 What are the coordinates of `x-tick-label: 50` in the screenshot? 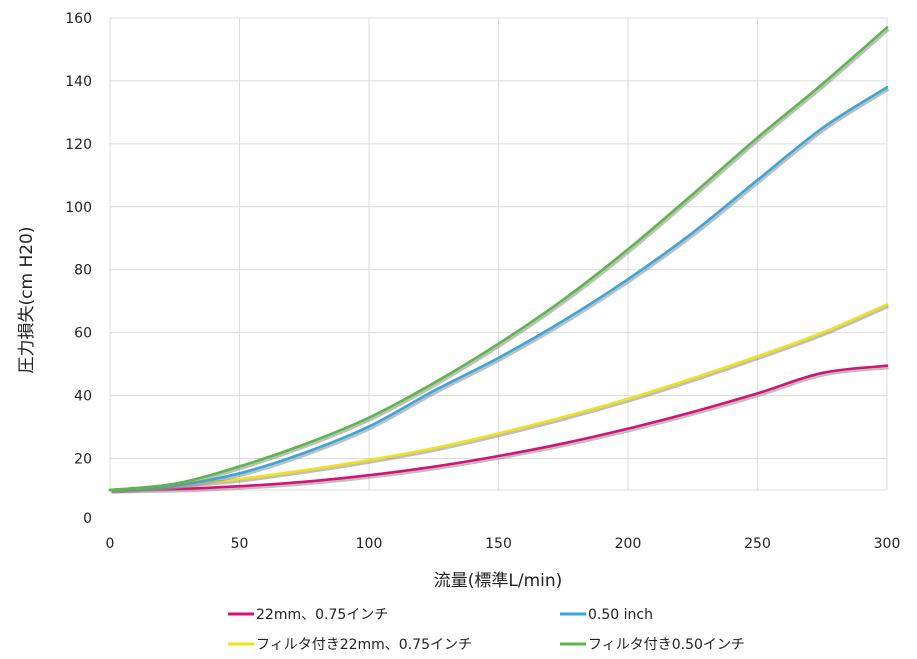 It's located at (240, 544).